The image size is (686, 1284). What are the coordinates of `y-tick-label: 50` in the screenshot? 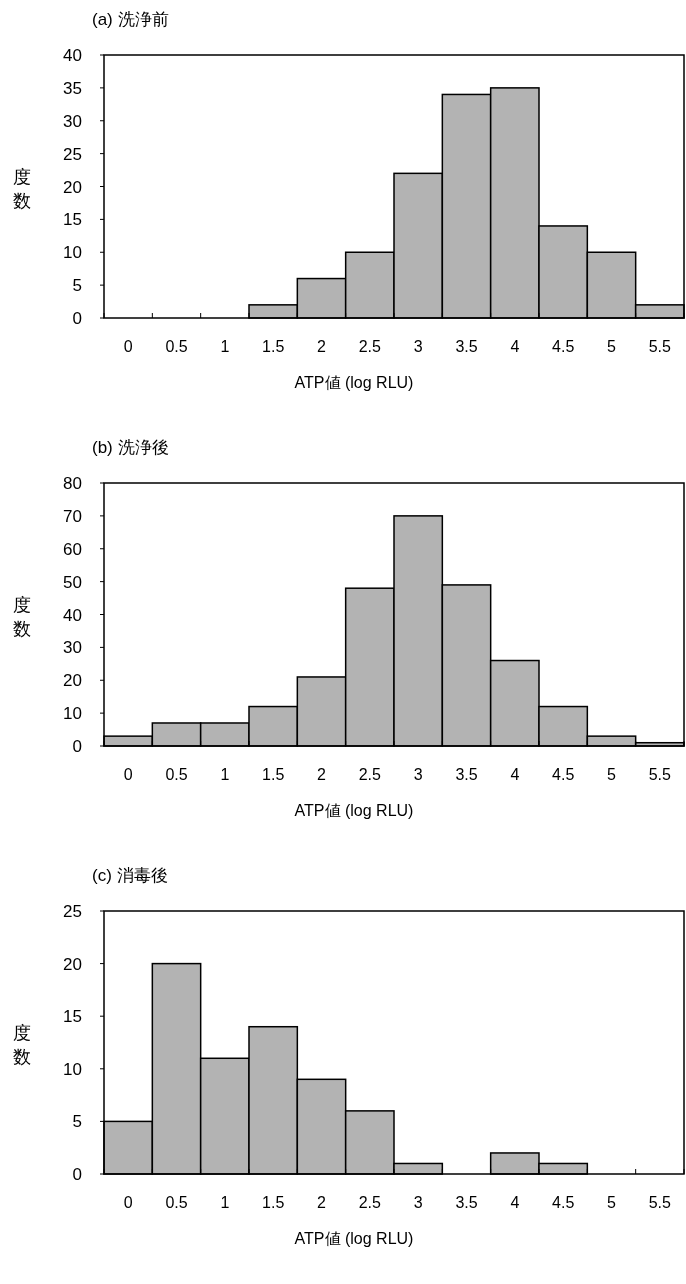 It's located at (72, 582).